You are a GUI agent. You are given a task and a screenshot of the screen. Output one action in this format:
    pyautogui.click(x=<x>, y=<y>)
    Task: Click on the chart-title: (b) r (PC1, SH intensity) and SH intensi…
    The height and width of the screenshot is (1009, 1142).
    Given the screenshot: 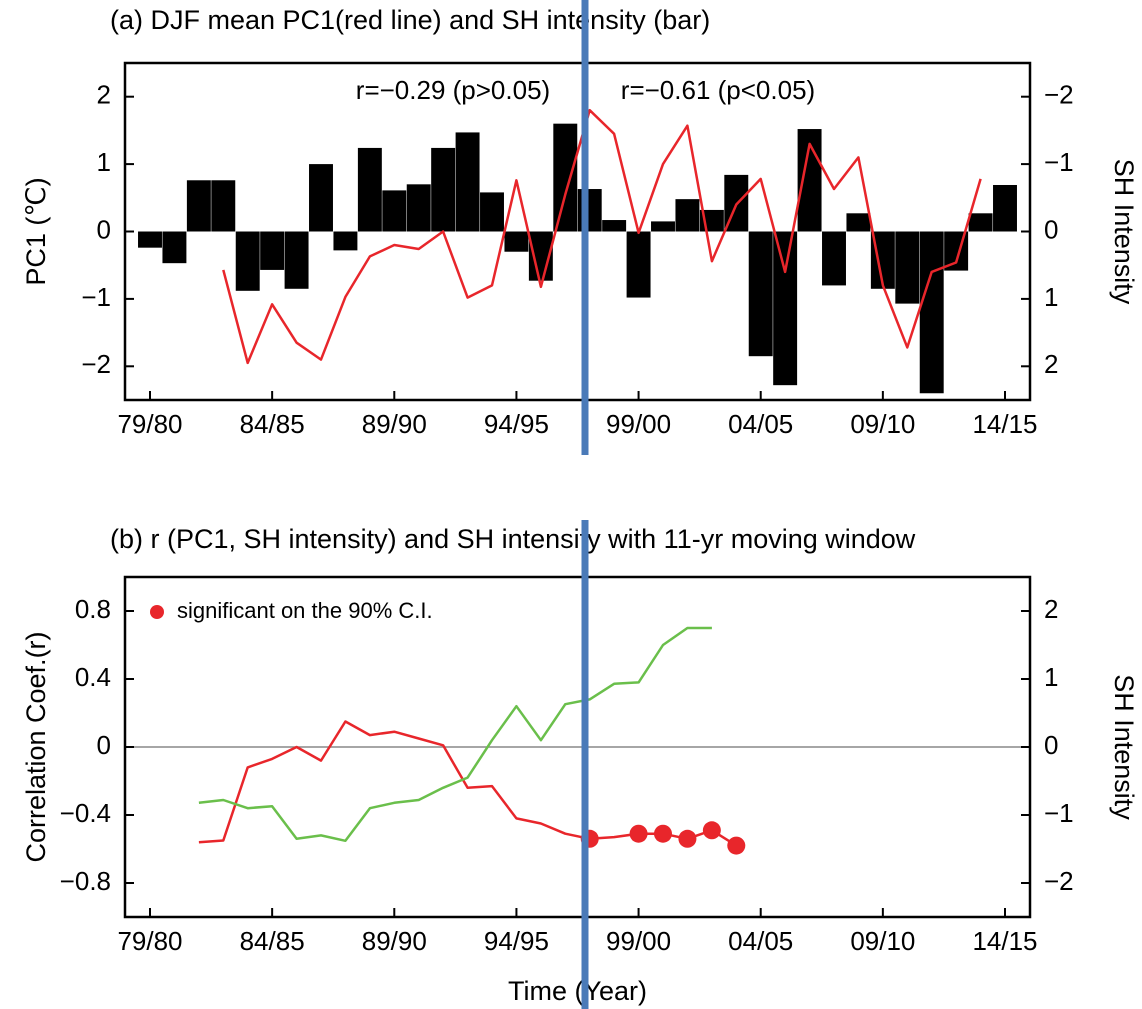 What is the action you would take?
    pyautogui.click(x=513, y=539)
    